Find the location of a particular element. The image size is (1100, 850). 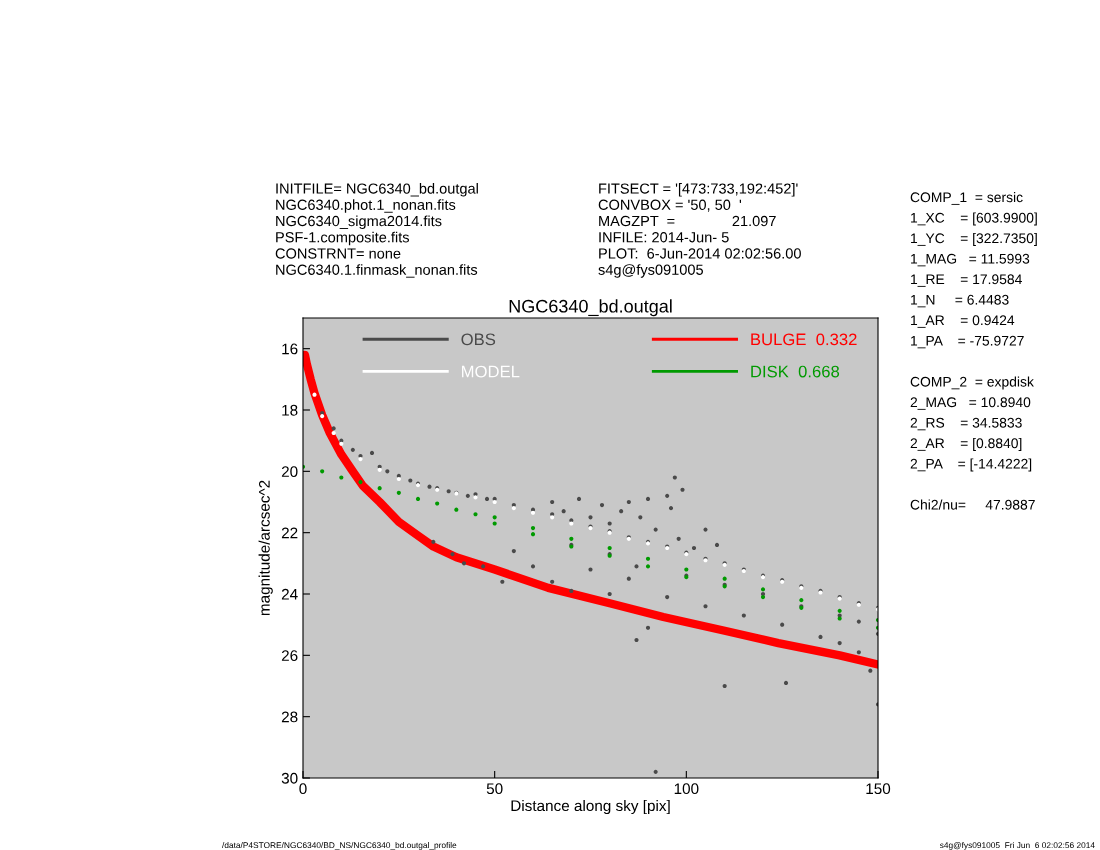

legend-label: DISK 0.668 is located at coordinates (795, 371).